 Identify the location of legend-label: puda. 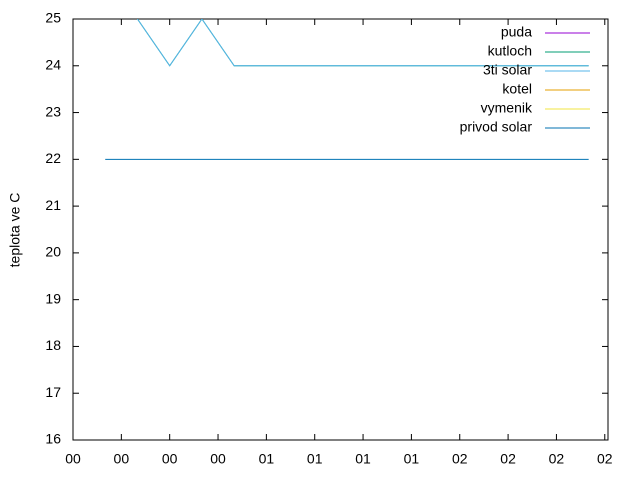
(516, 32).